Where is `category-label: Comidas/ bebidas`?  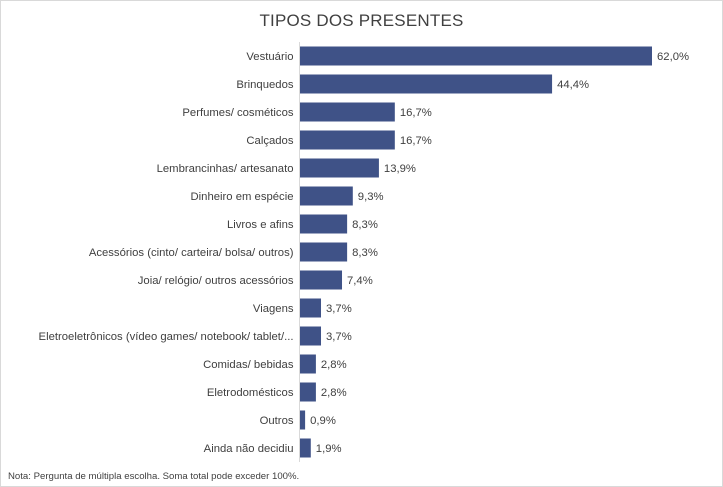
category-label: Comidas/ bebidas is located at coordinates (248, 365).